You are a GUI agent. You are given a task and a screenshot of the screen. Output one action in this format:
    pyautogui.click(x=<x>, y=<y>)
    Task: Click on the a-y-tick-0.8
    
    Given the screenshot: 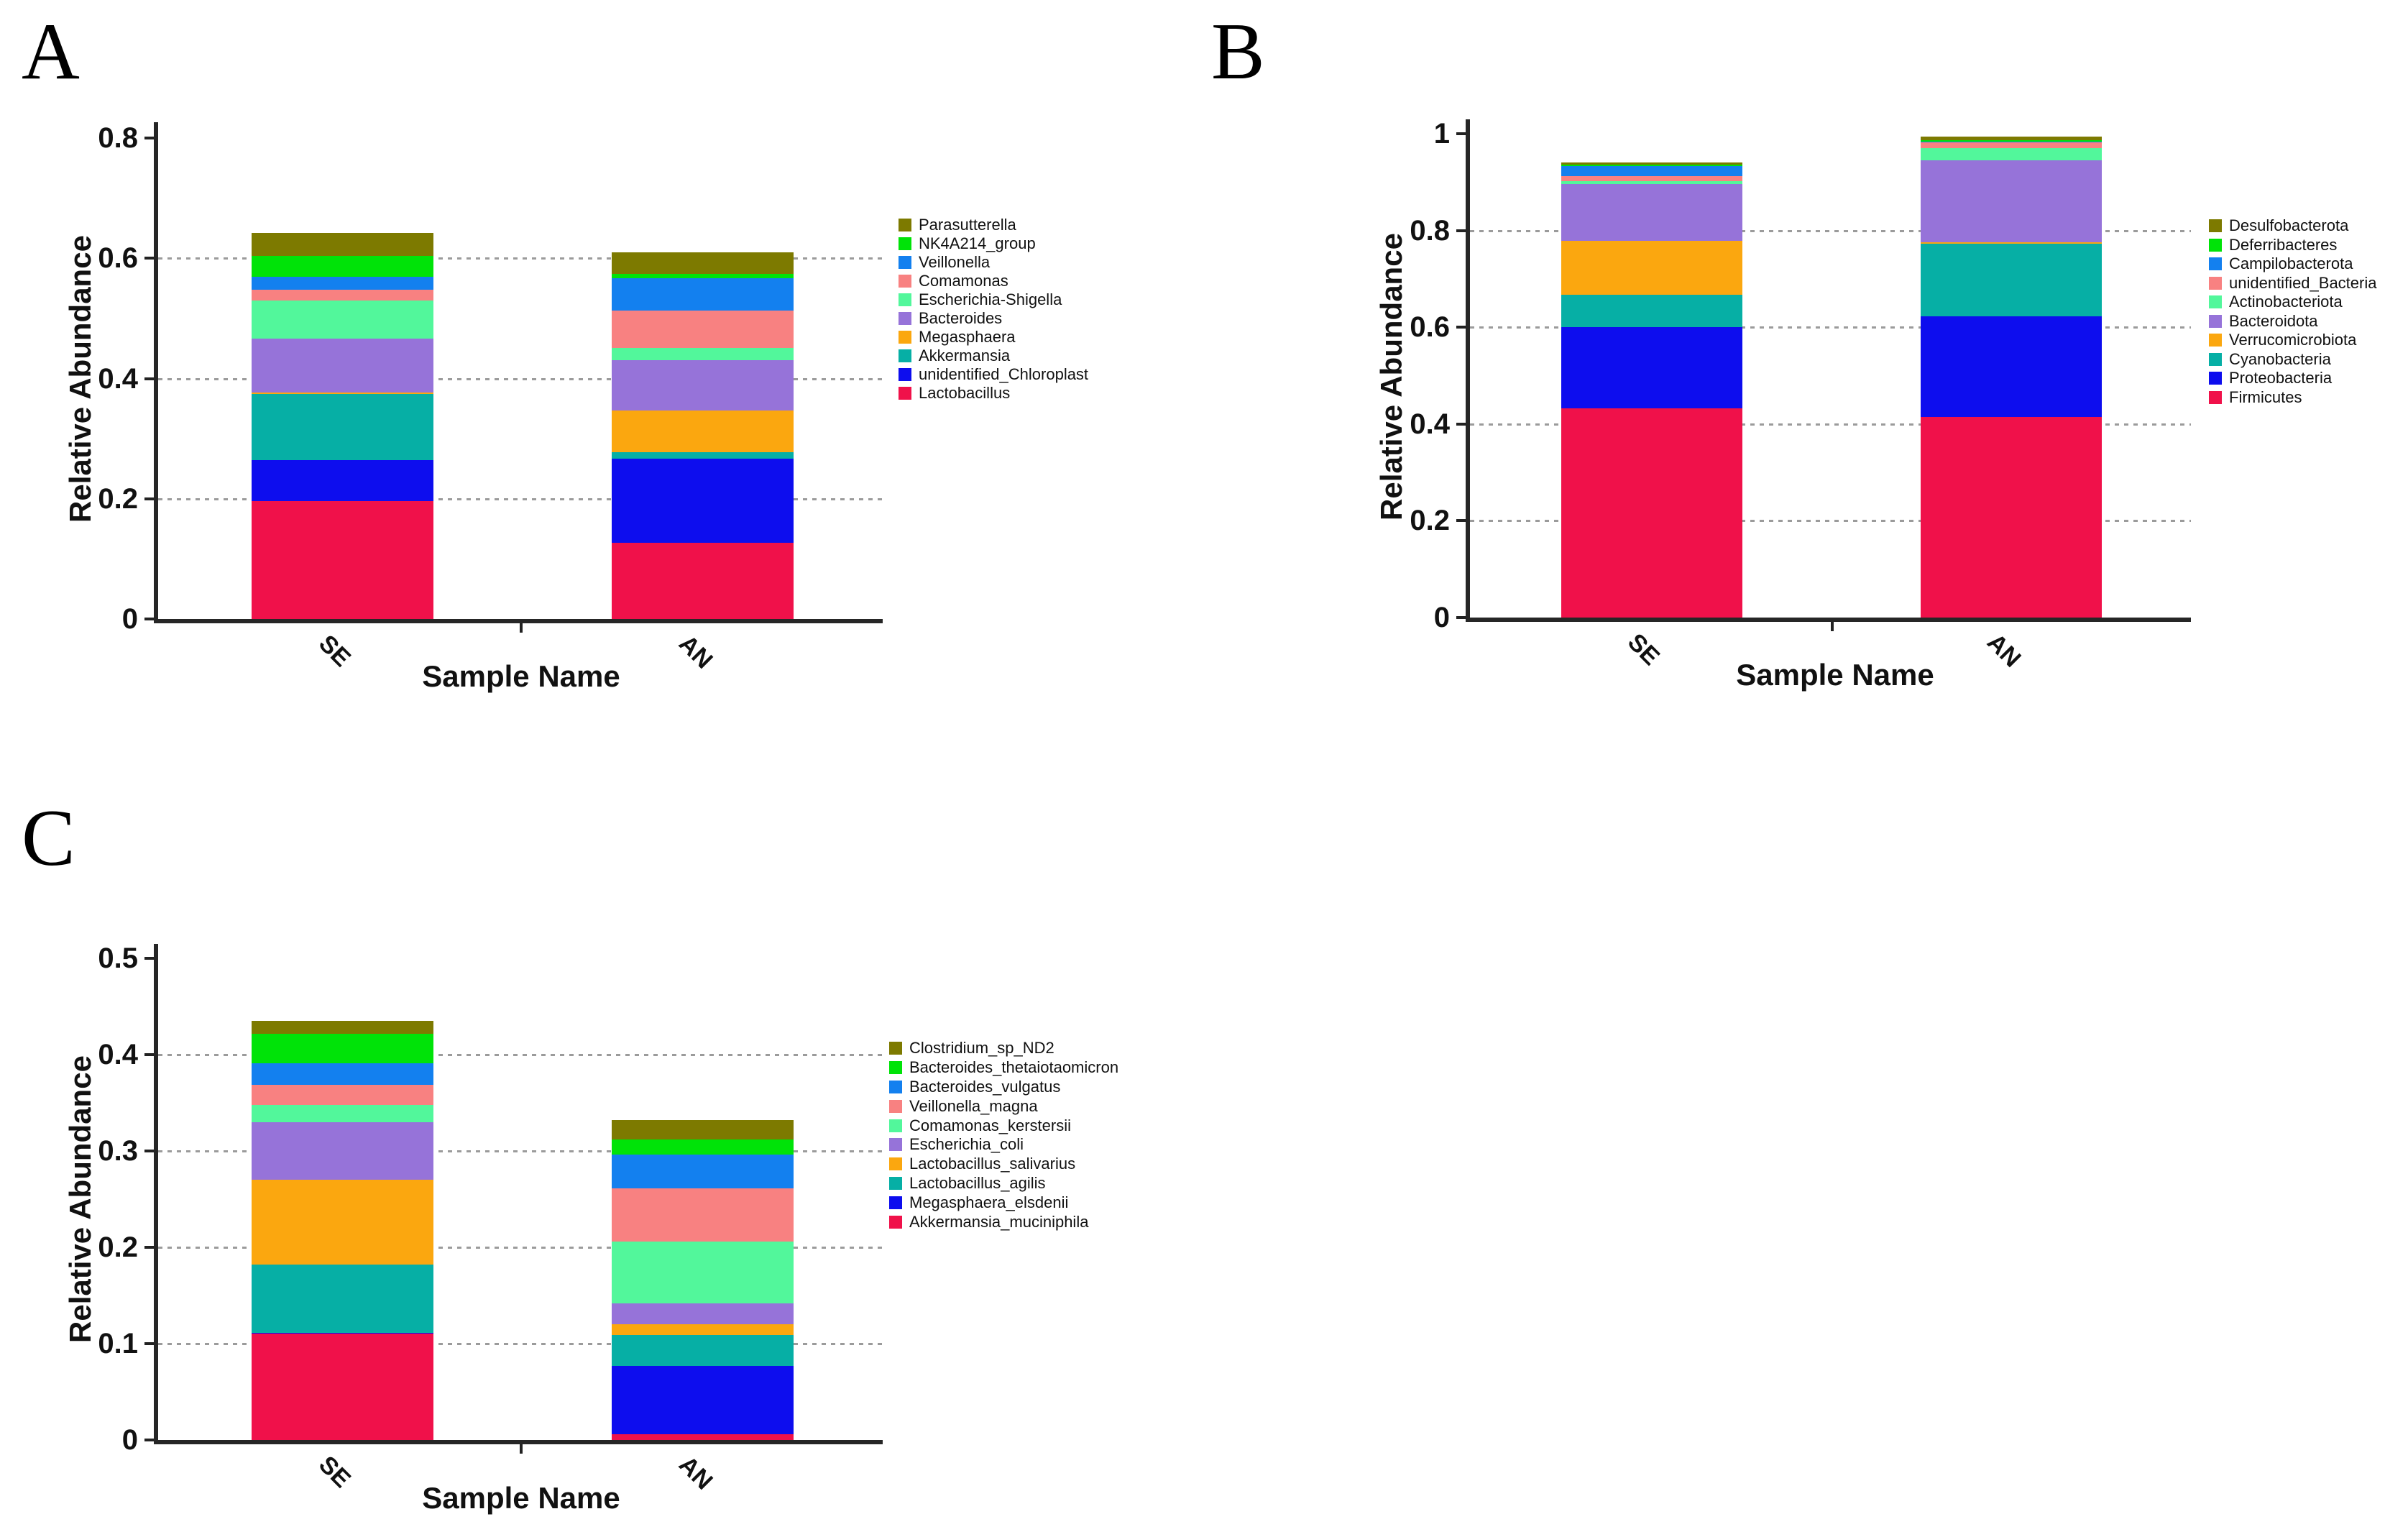 What is the action you would take?
    pyautogui.click(x=149, y=138)
    